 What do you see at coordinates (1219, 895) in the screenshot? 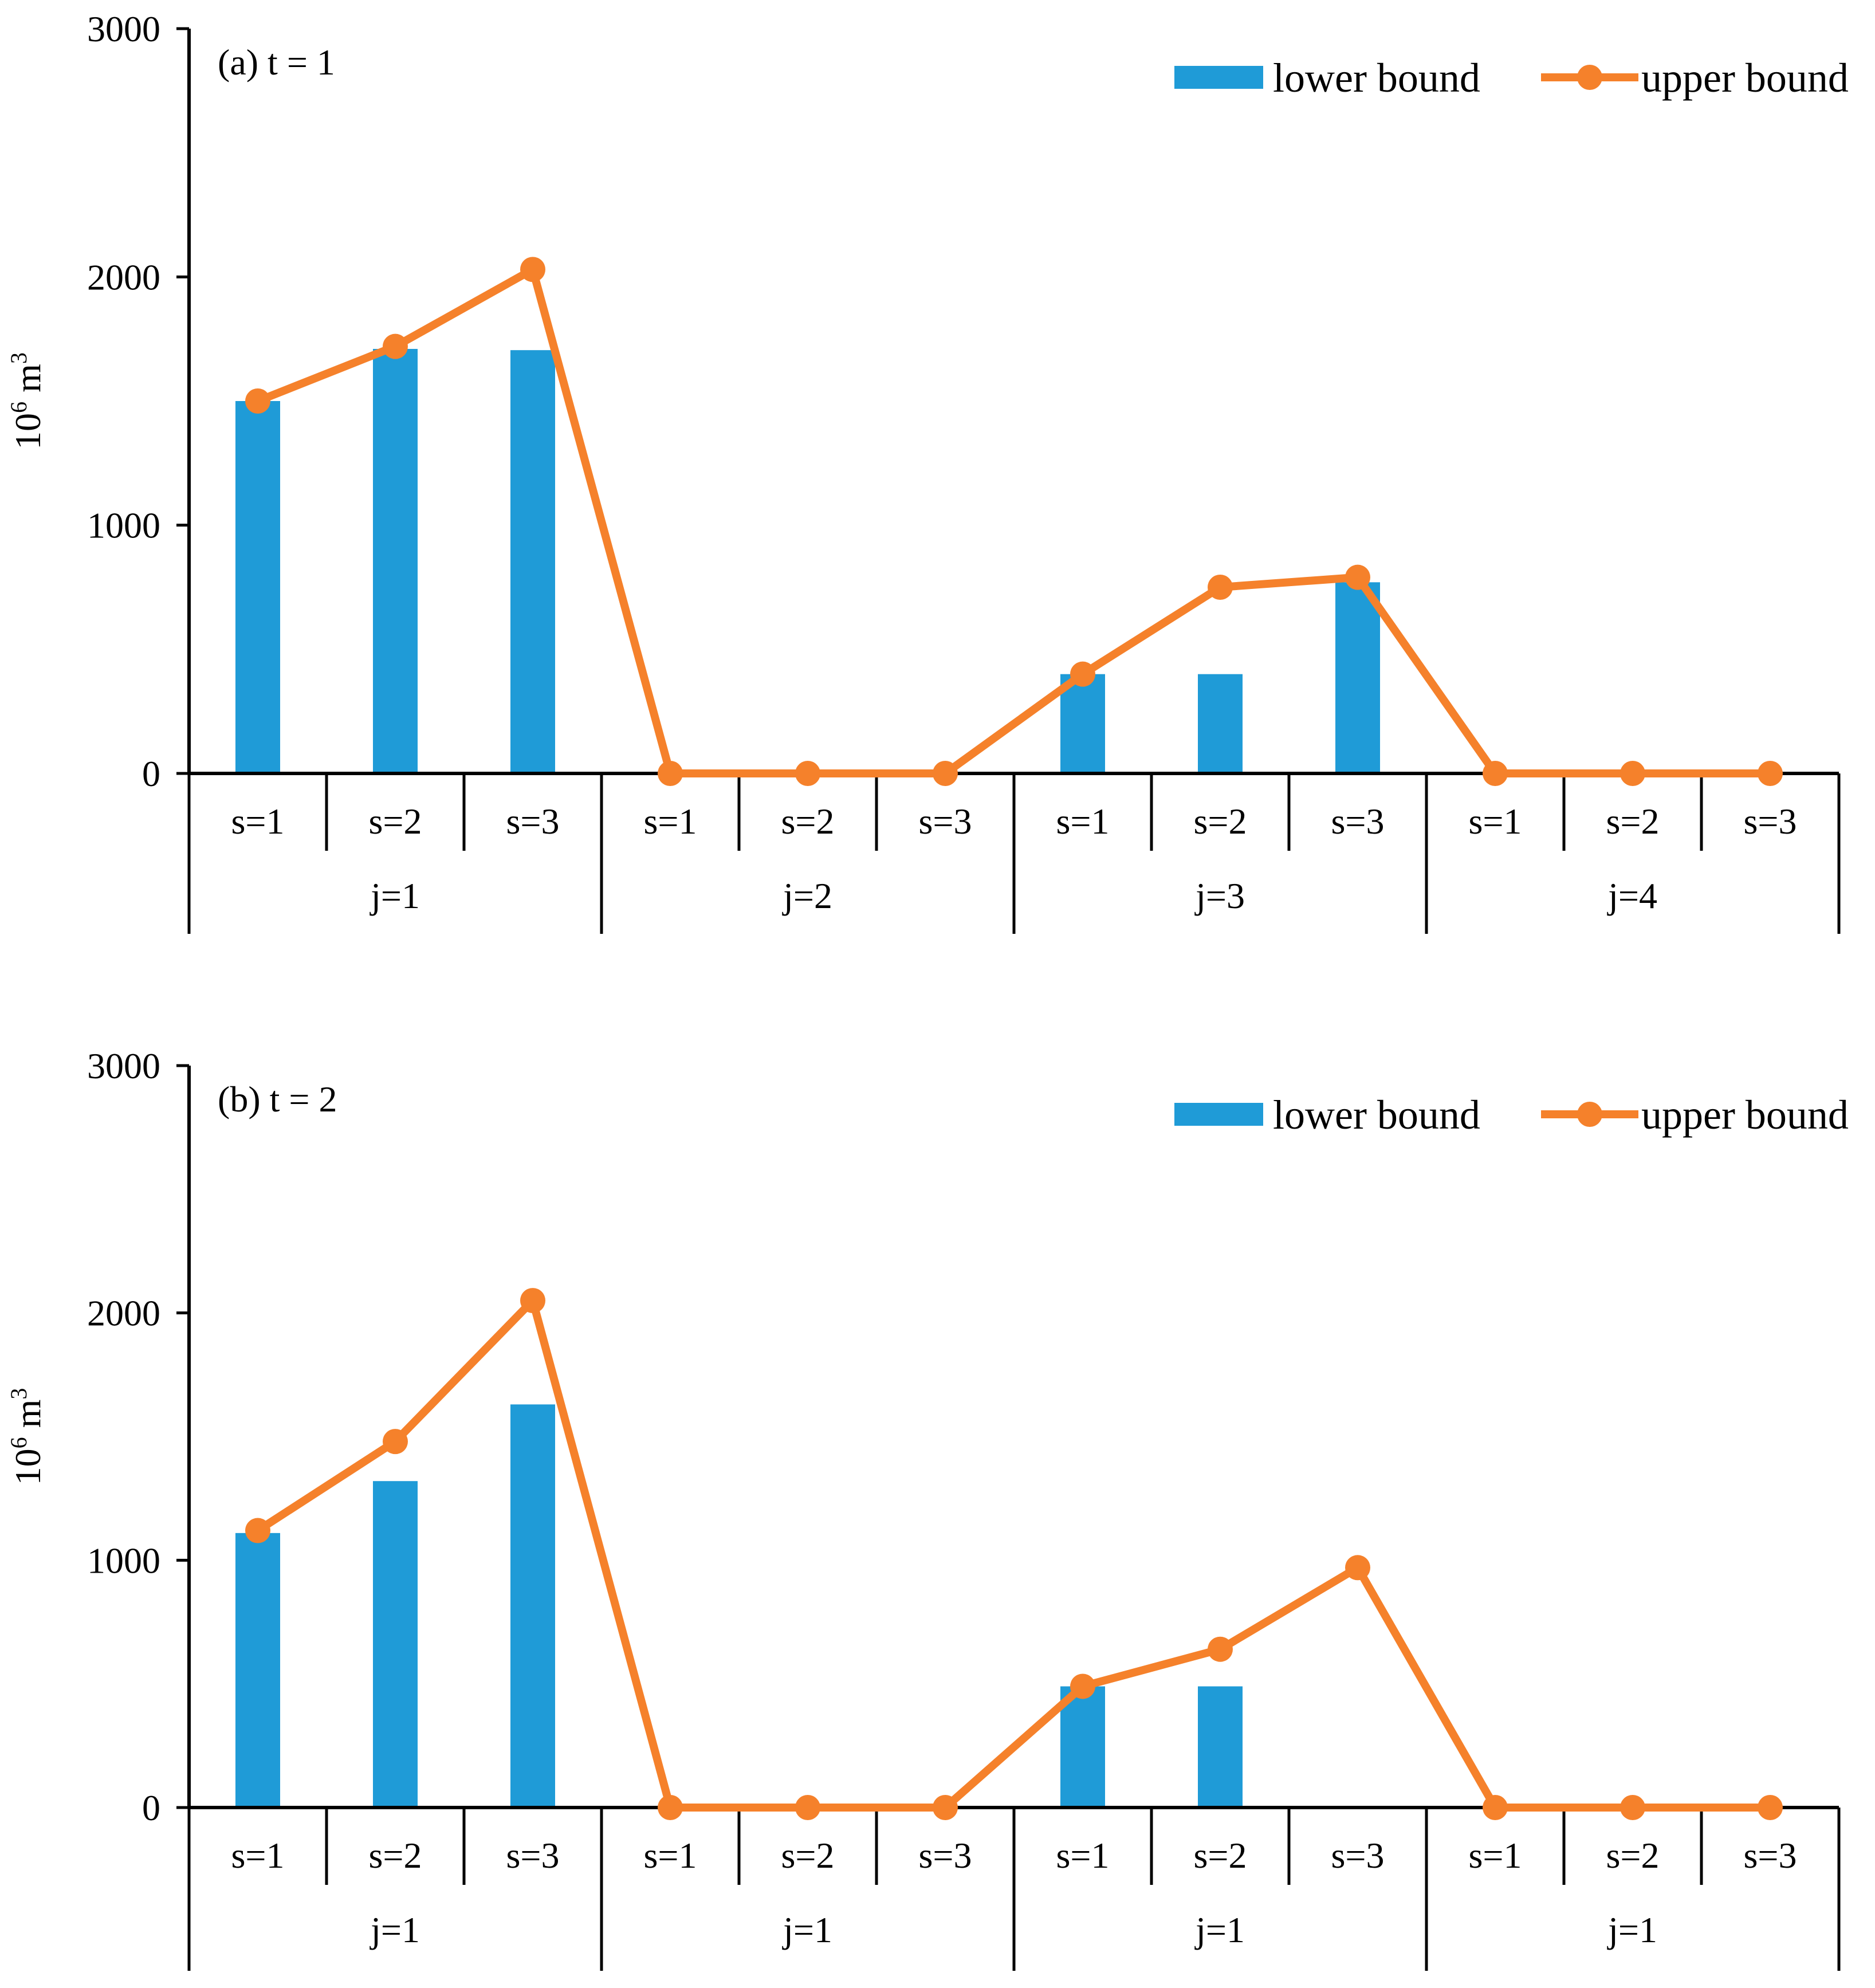
I see `group-label: j=3` at bounding box center [1219, 895].